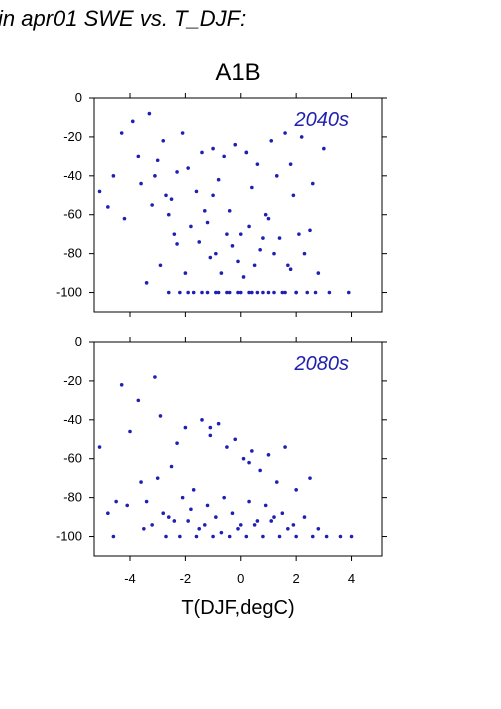 The width and height of the screenshot is (501, 709). What do you see at coordinates (72, 175) in the screenshot?
I see `y-tick-label: -40` at bounding box center [72, 175].